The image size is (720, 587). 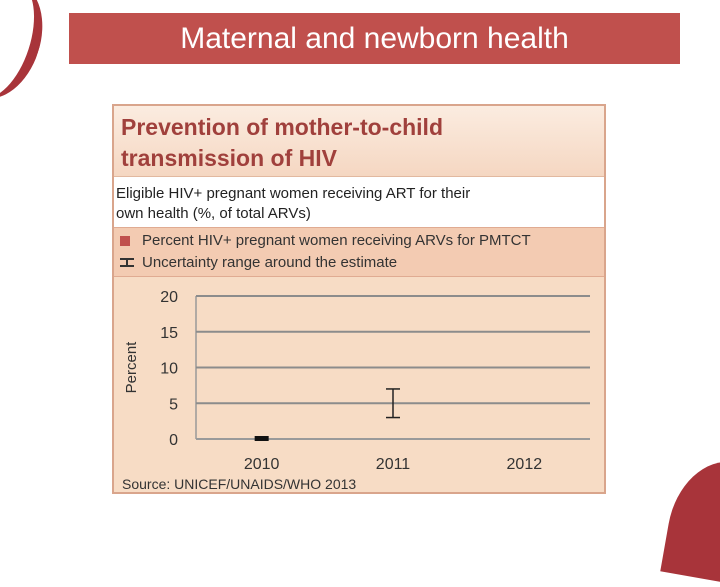 I want to click on corner-decoration, so click(x=28, y=55).